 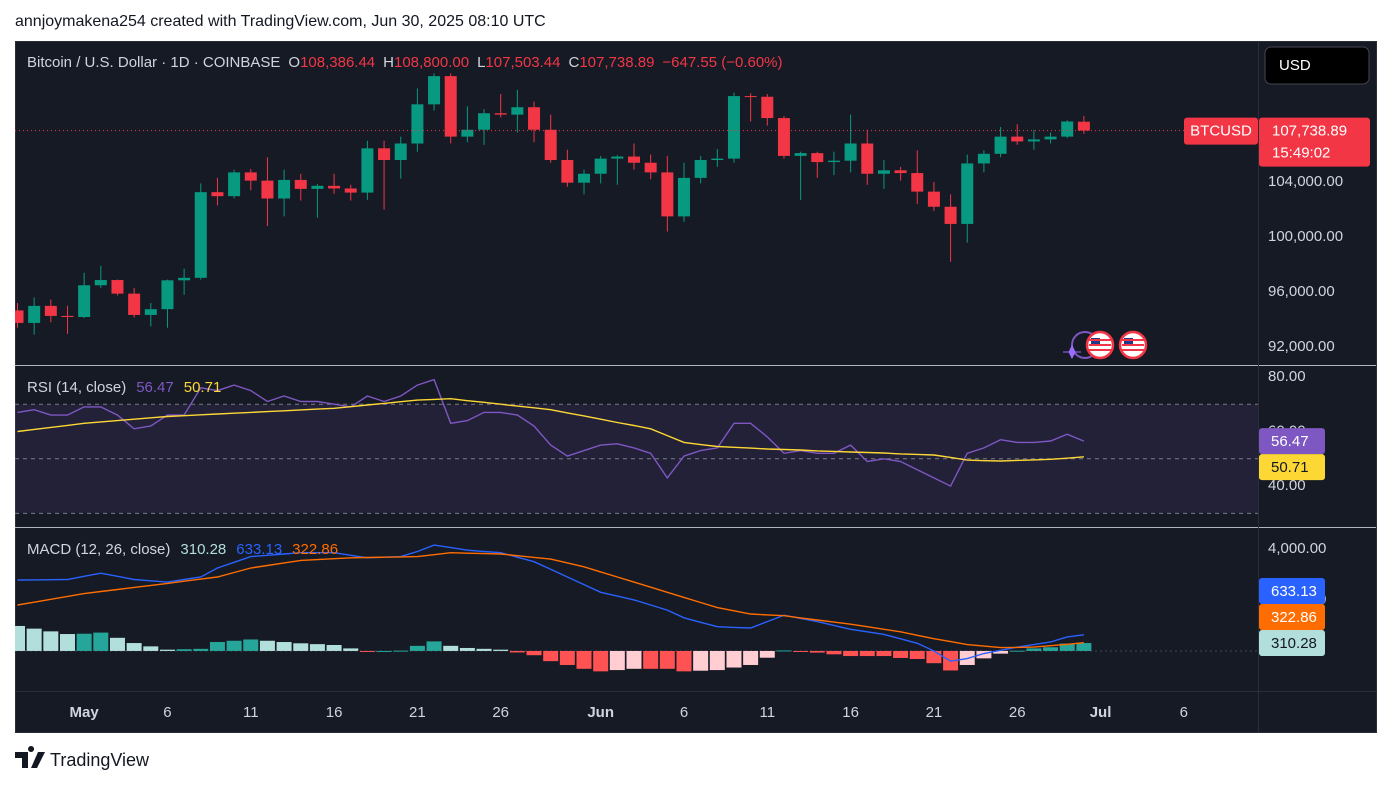 What do you see at coordinates (259, 549) in the screenshot?
I see `legend-item: 633.13` at bounding box center [259, 549].